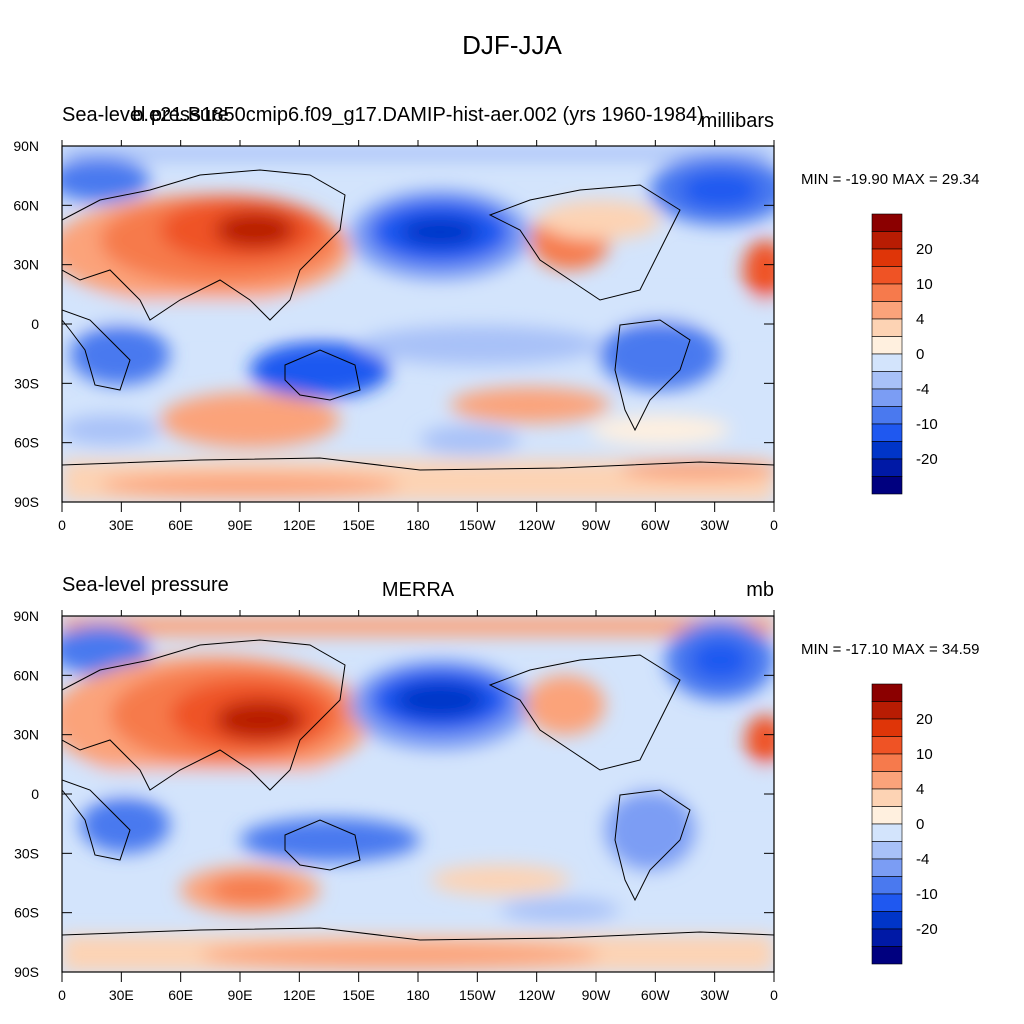 The image size is (1024, 1024). I want to click on top-lat-labels: 90N 60N 30N 0 30S 60S 90S, so click(26, 324).